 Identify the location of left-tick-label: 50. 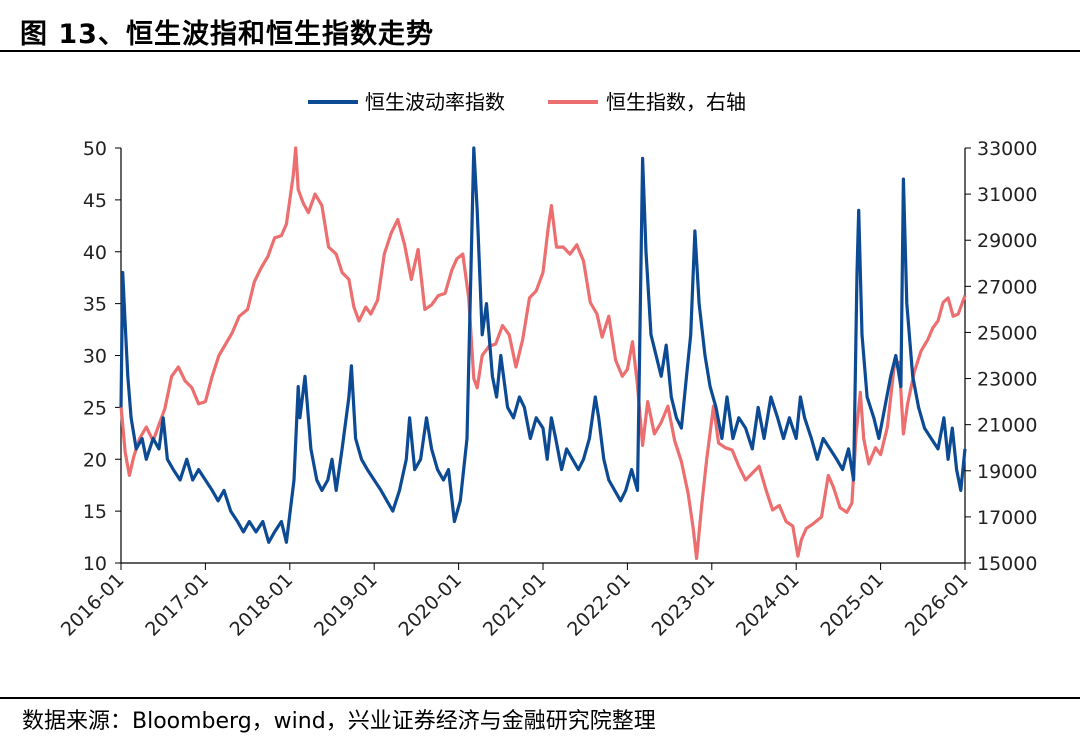
(95, 149).